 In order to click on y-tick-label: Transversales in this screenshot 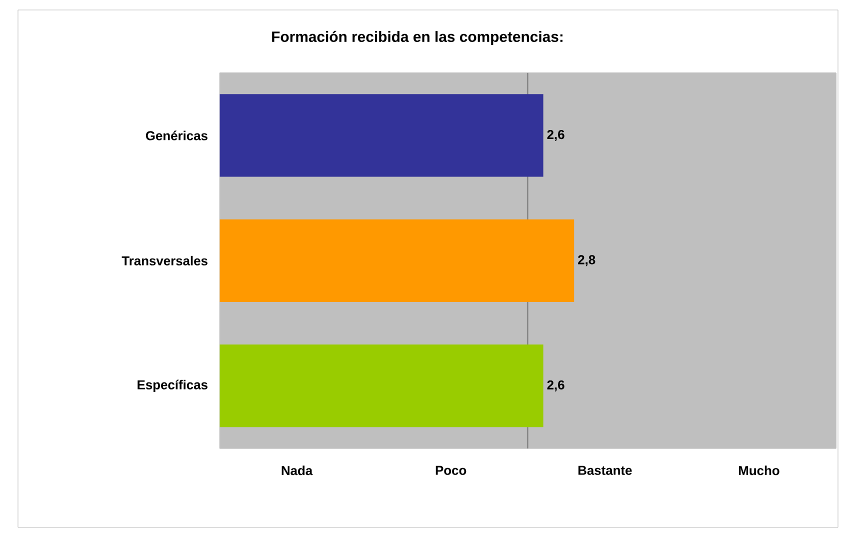, I will do `click(165, 261)`.